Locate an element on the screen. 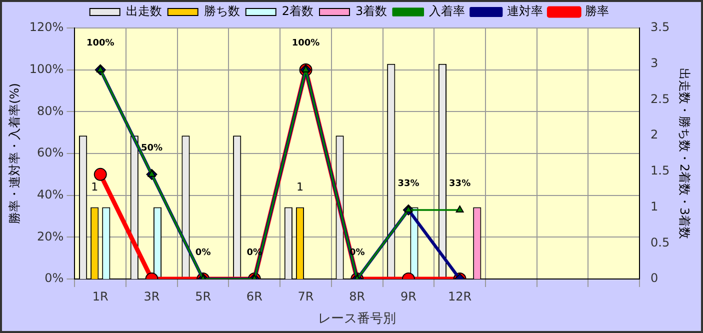 This screenshot has height=333, width=703. y2-tick-label: 3 is located at coordinates (654, 63).